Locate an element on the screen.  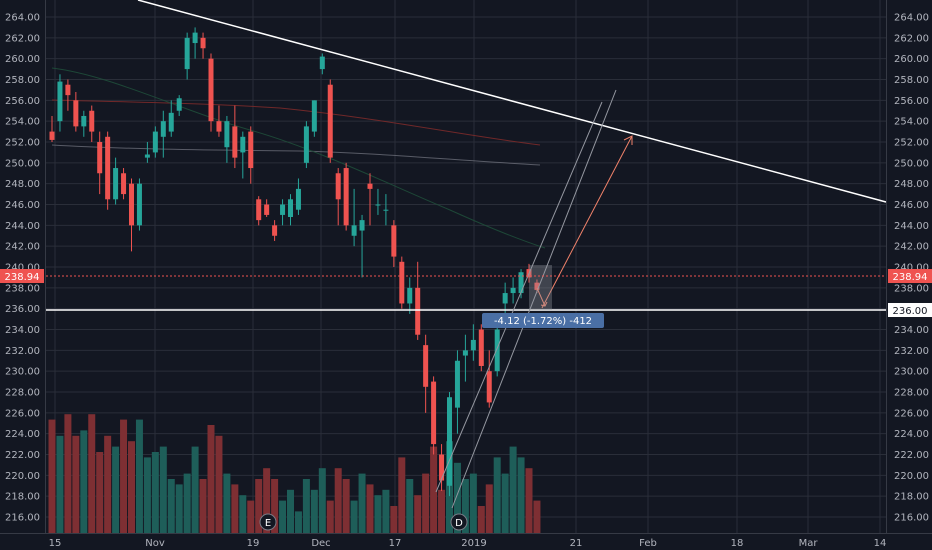
event-marker-earnings: E is located at coordinates (268, 522).